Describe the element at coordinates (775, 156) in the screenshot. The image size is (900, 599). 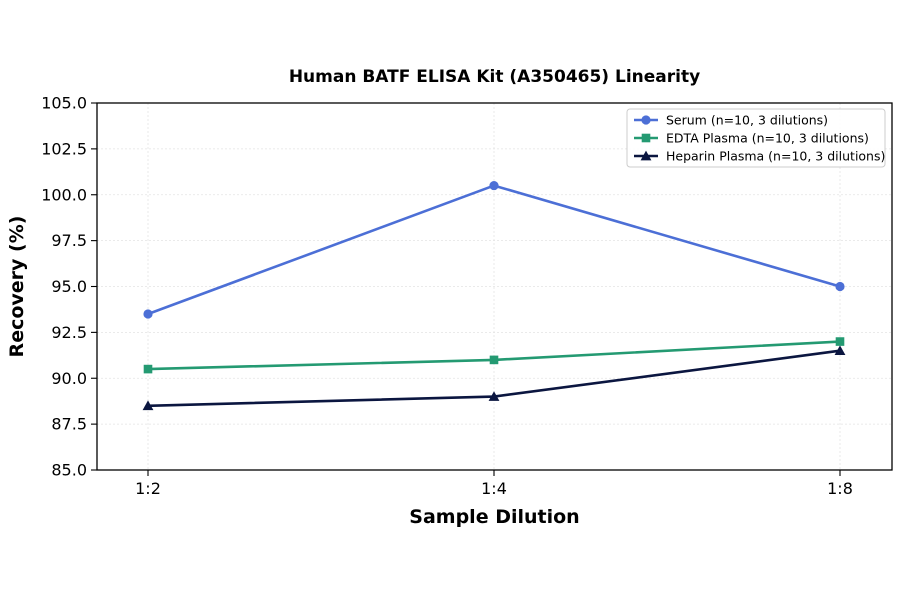
I see `legend-label: Heparin Plasma (n=10, 3 dilutions)` at that location.